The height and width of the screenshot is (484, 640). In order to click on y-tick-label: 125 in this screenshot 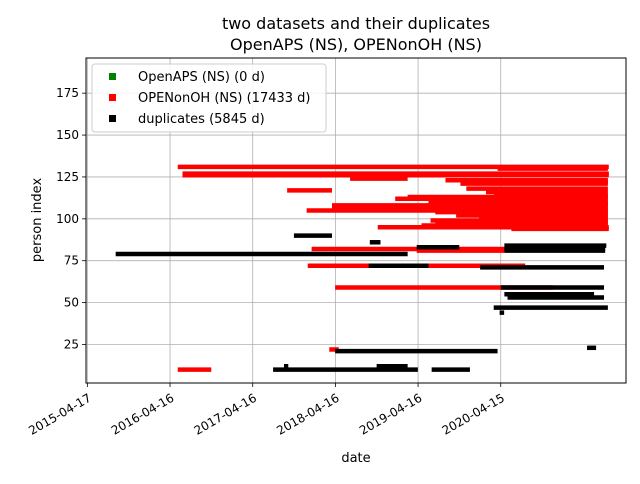, I will do `click(67, 177)`.